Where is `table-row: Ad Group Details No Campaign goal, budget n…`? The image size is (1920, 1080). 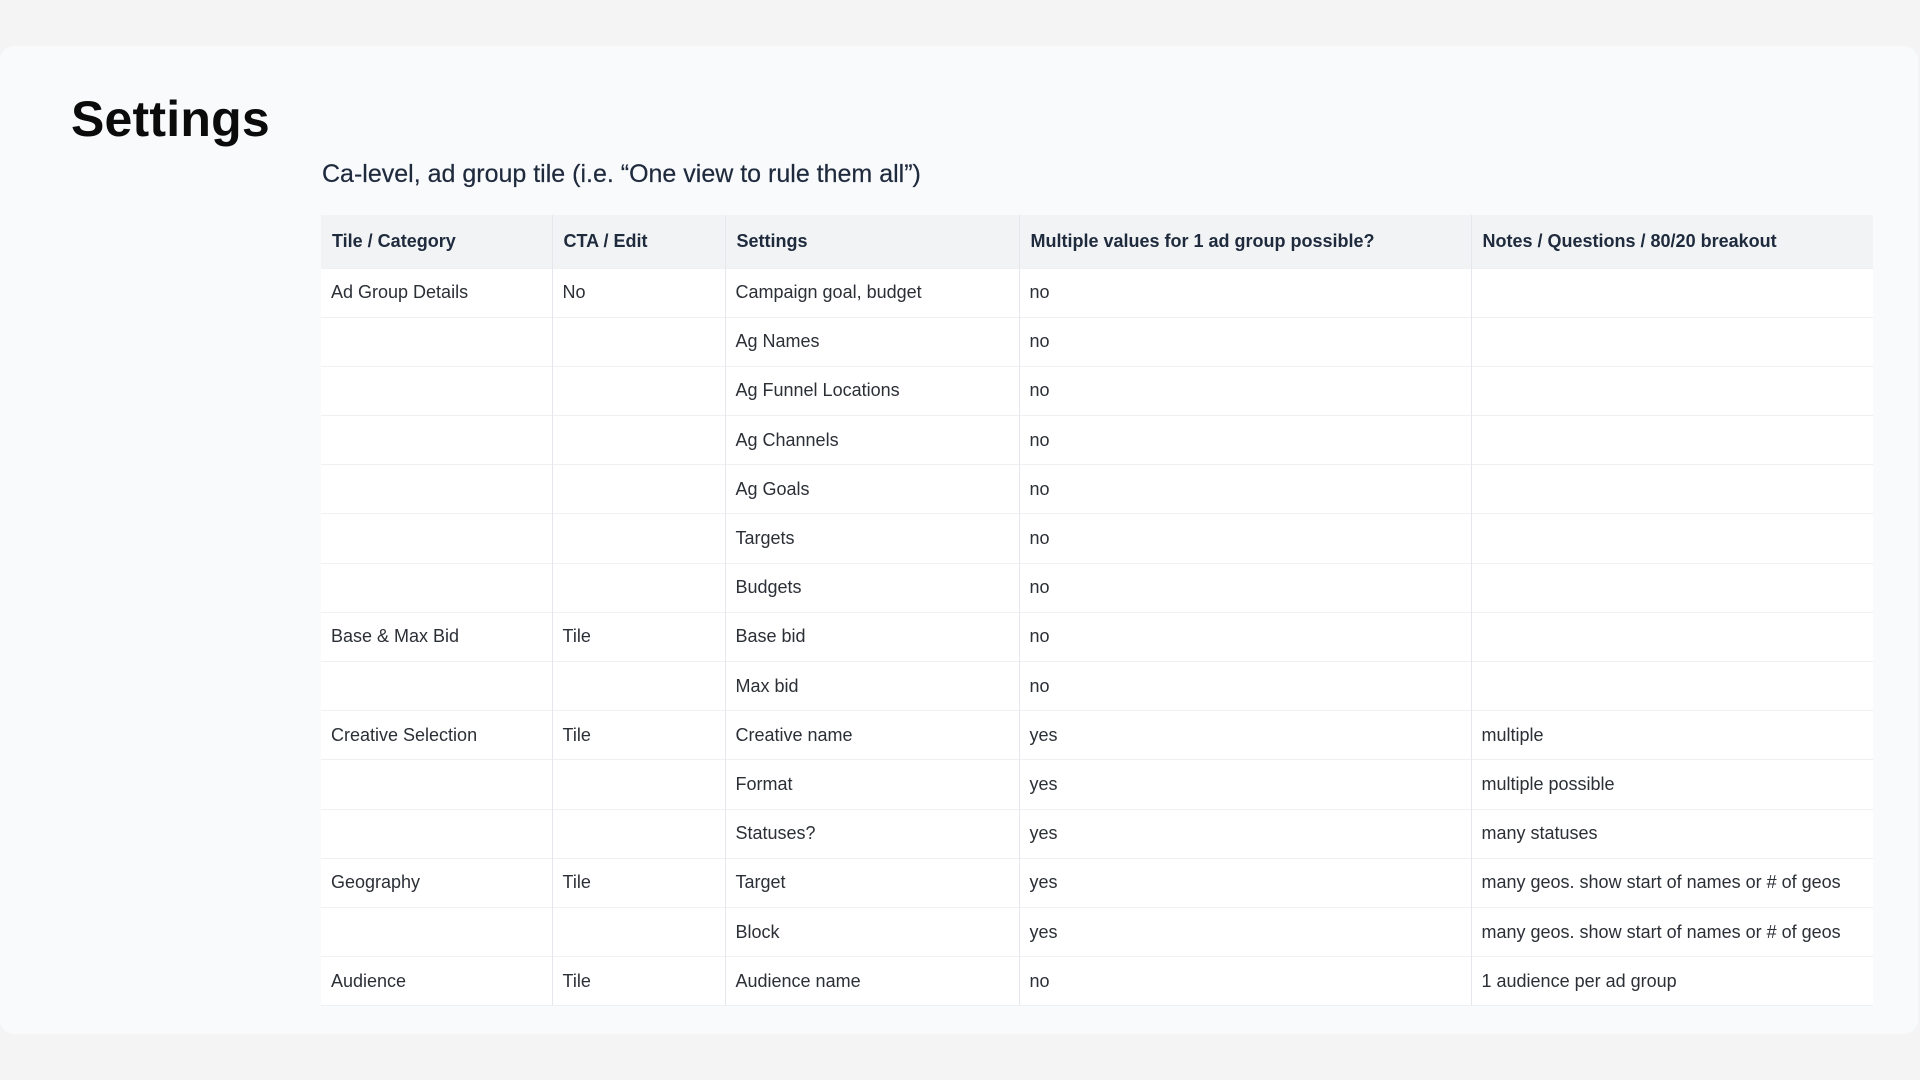 table-row: Ad Group Details No Campaign goal, budget n… is located at coordinates (1097, 292).